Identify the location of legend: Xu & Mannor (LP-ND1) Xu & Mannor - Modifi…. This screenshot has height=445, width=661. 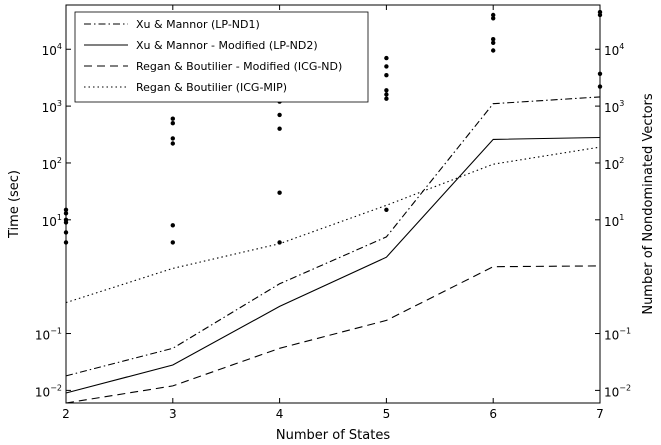
(221, 57).